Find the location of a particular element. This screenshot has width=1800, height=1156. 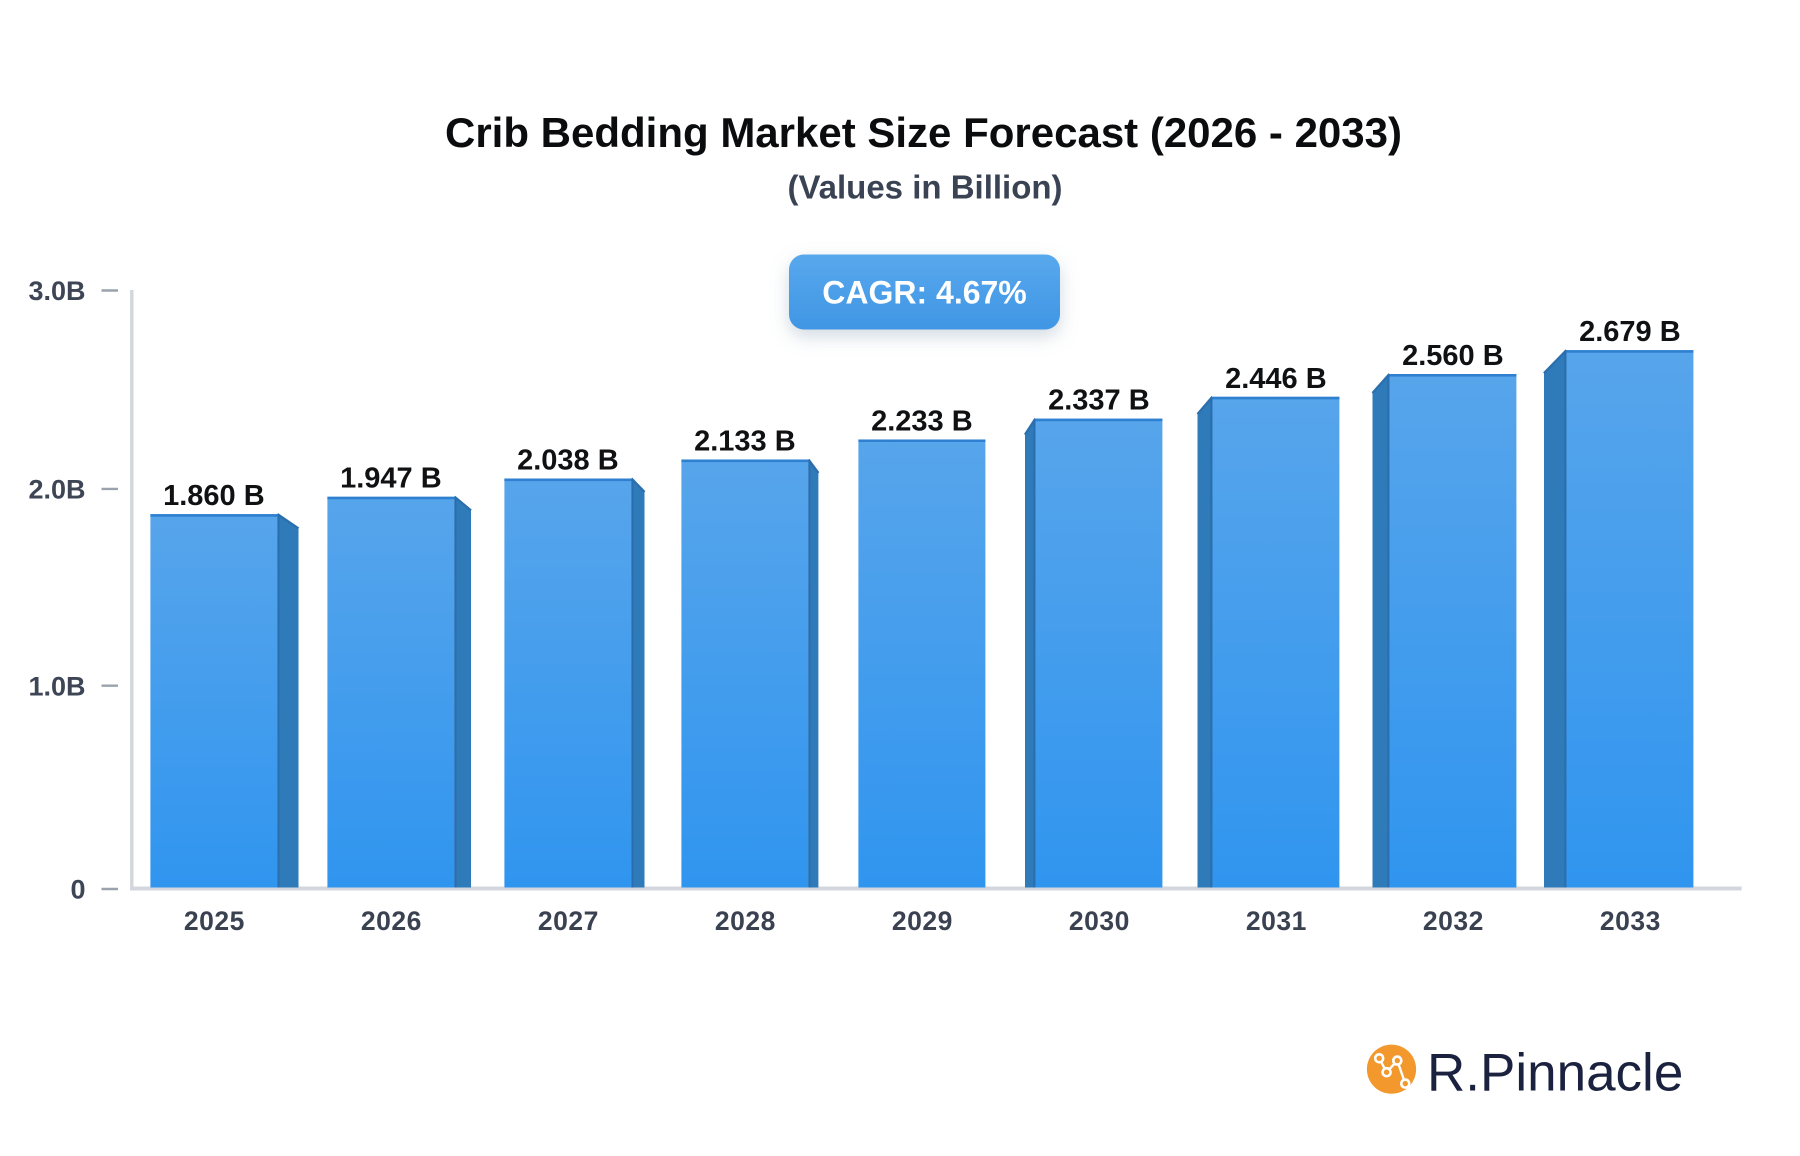

x-tick-label: 2027 is located at coordinates (568, 921).